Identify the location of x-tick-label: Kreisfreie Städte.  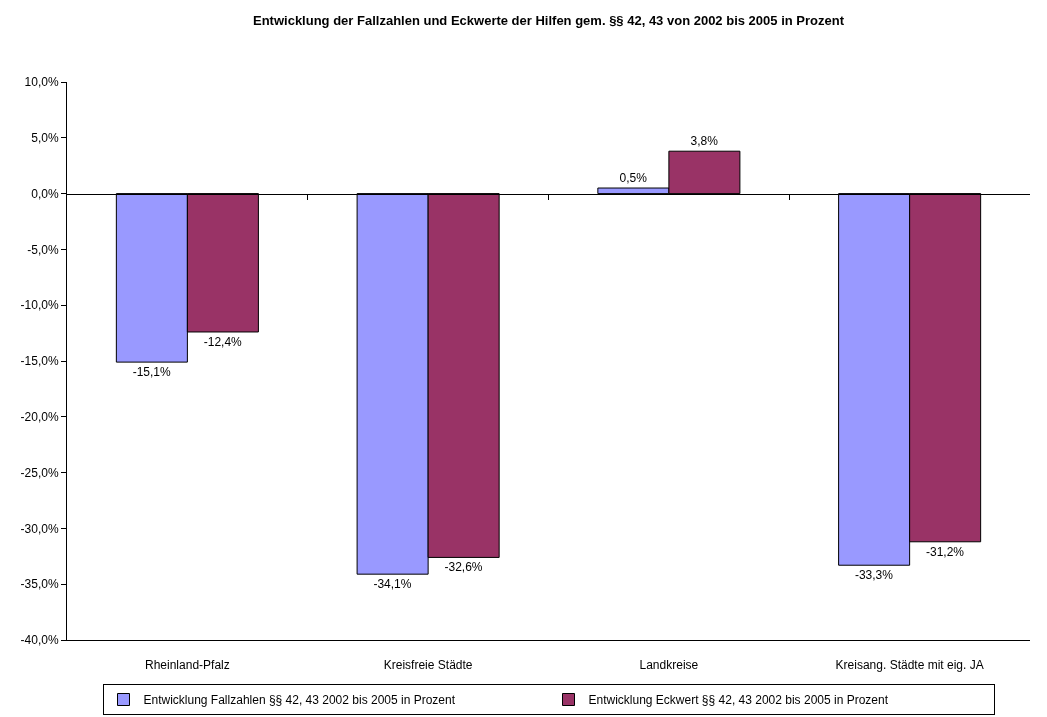
(428, 665).